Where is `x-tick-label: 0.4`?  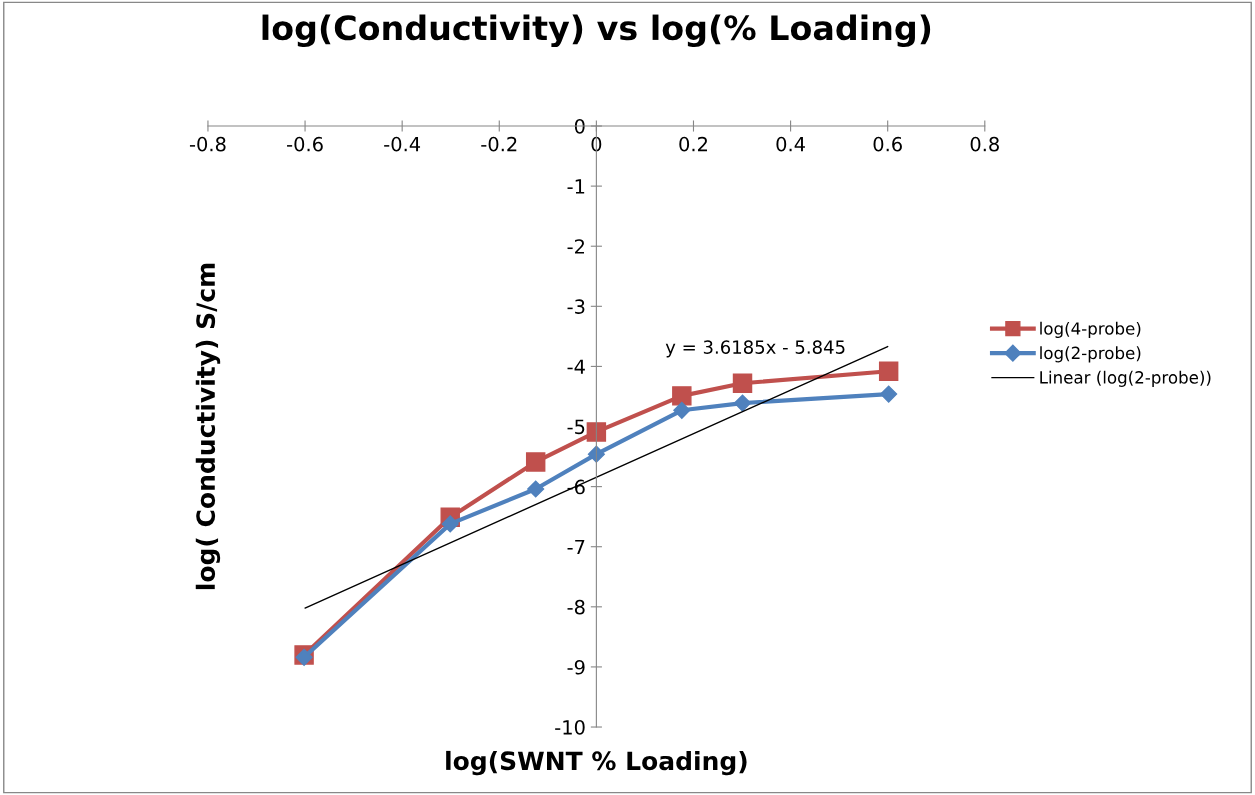
x-tick-label: 0.4 is located at coordinates (790, 144).